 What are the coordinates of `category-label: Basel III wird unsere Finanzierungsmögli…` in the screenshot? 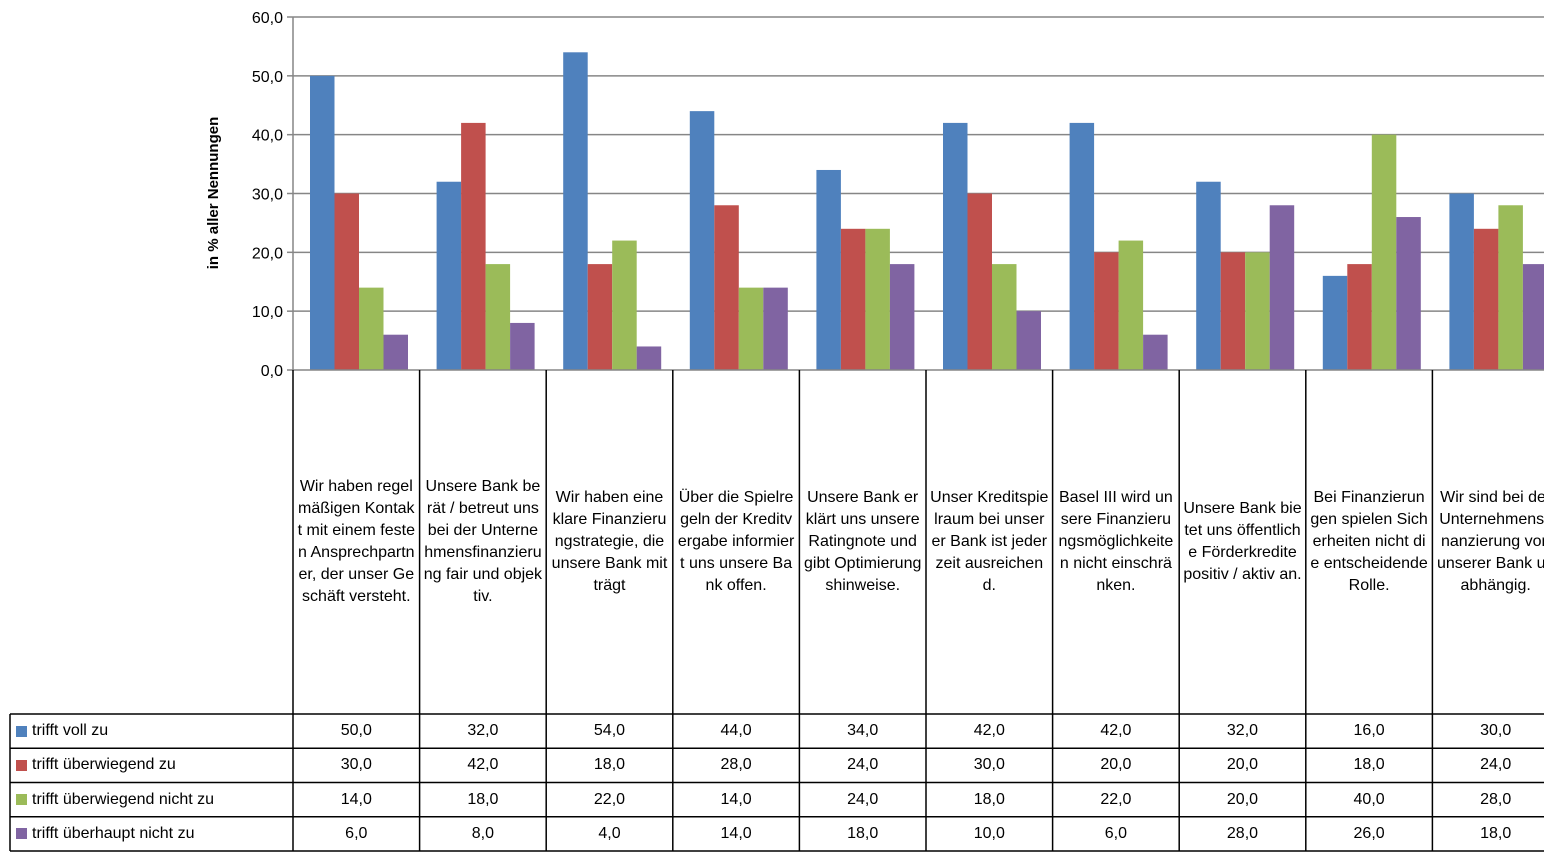 It's located at (1116, 541).